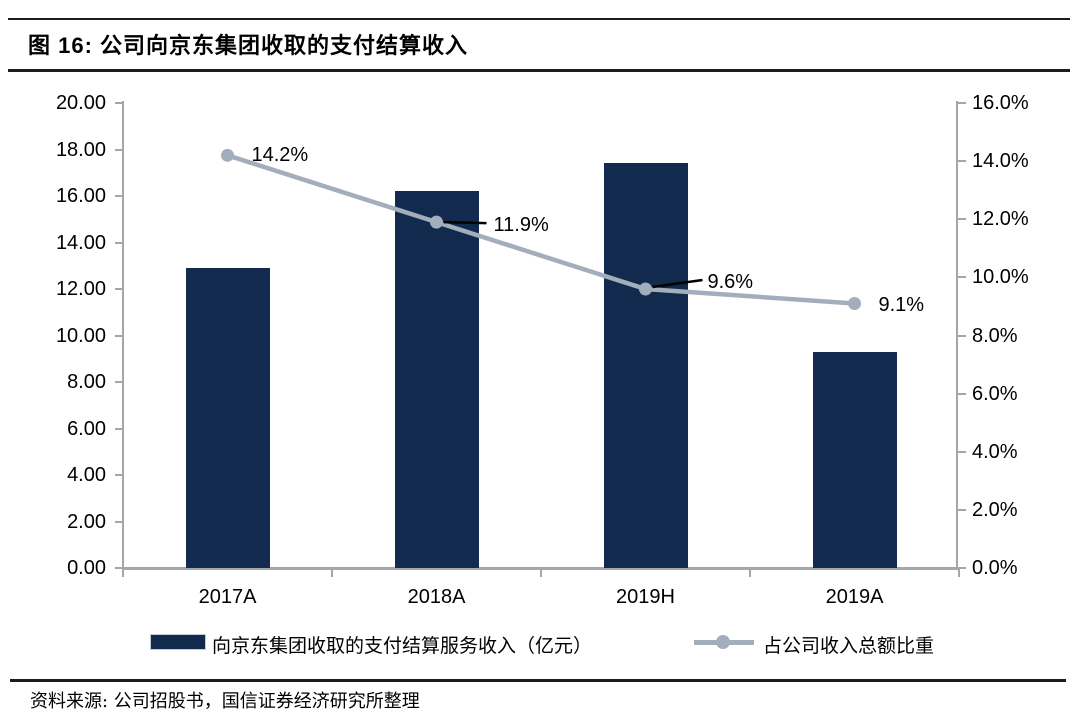 The image size is (1080, 721). I want to click on y-axis-left-tick-label: 14.00, so click(80, 242).